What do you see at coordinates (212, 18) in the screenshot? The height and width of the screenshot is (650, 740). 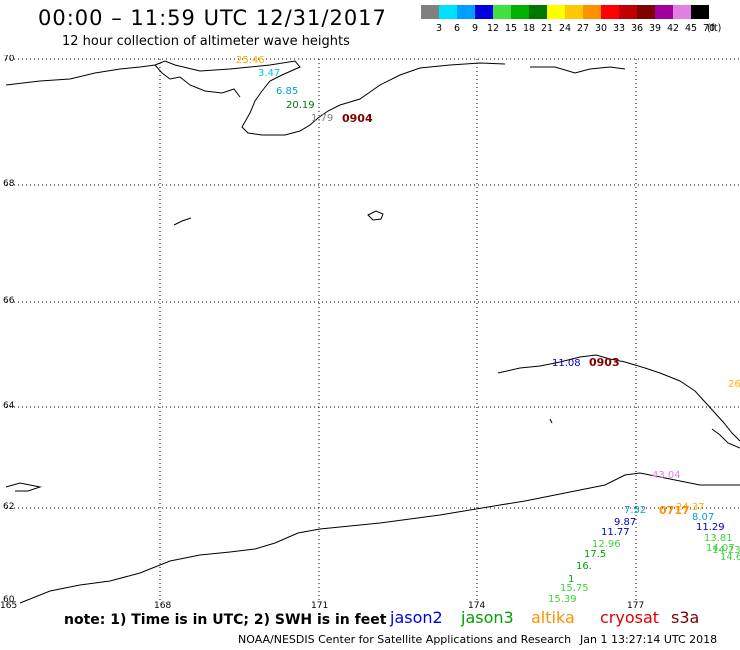 I see `map-title: 00:00 – 11:59 UTC 12/31/2017` at bounding box center [212, 18].